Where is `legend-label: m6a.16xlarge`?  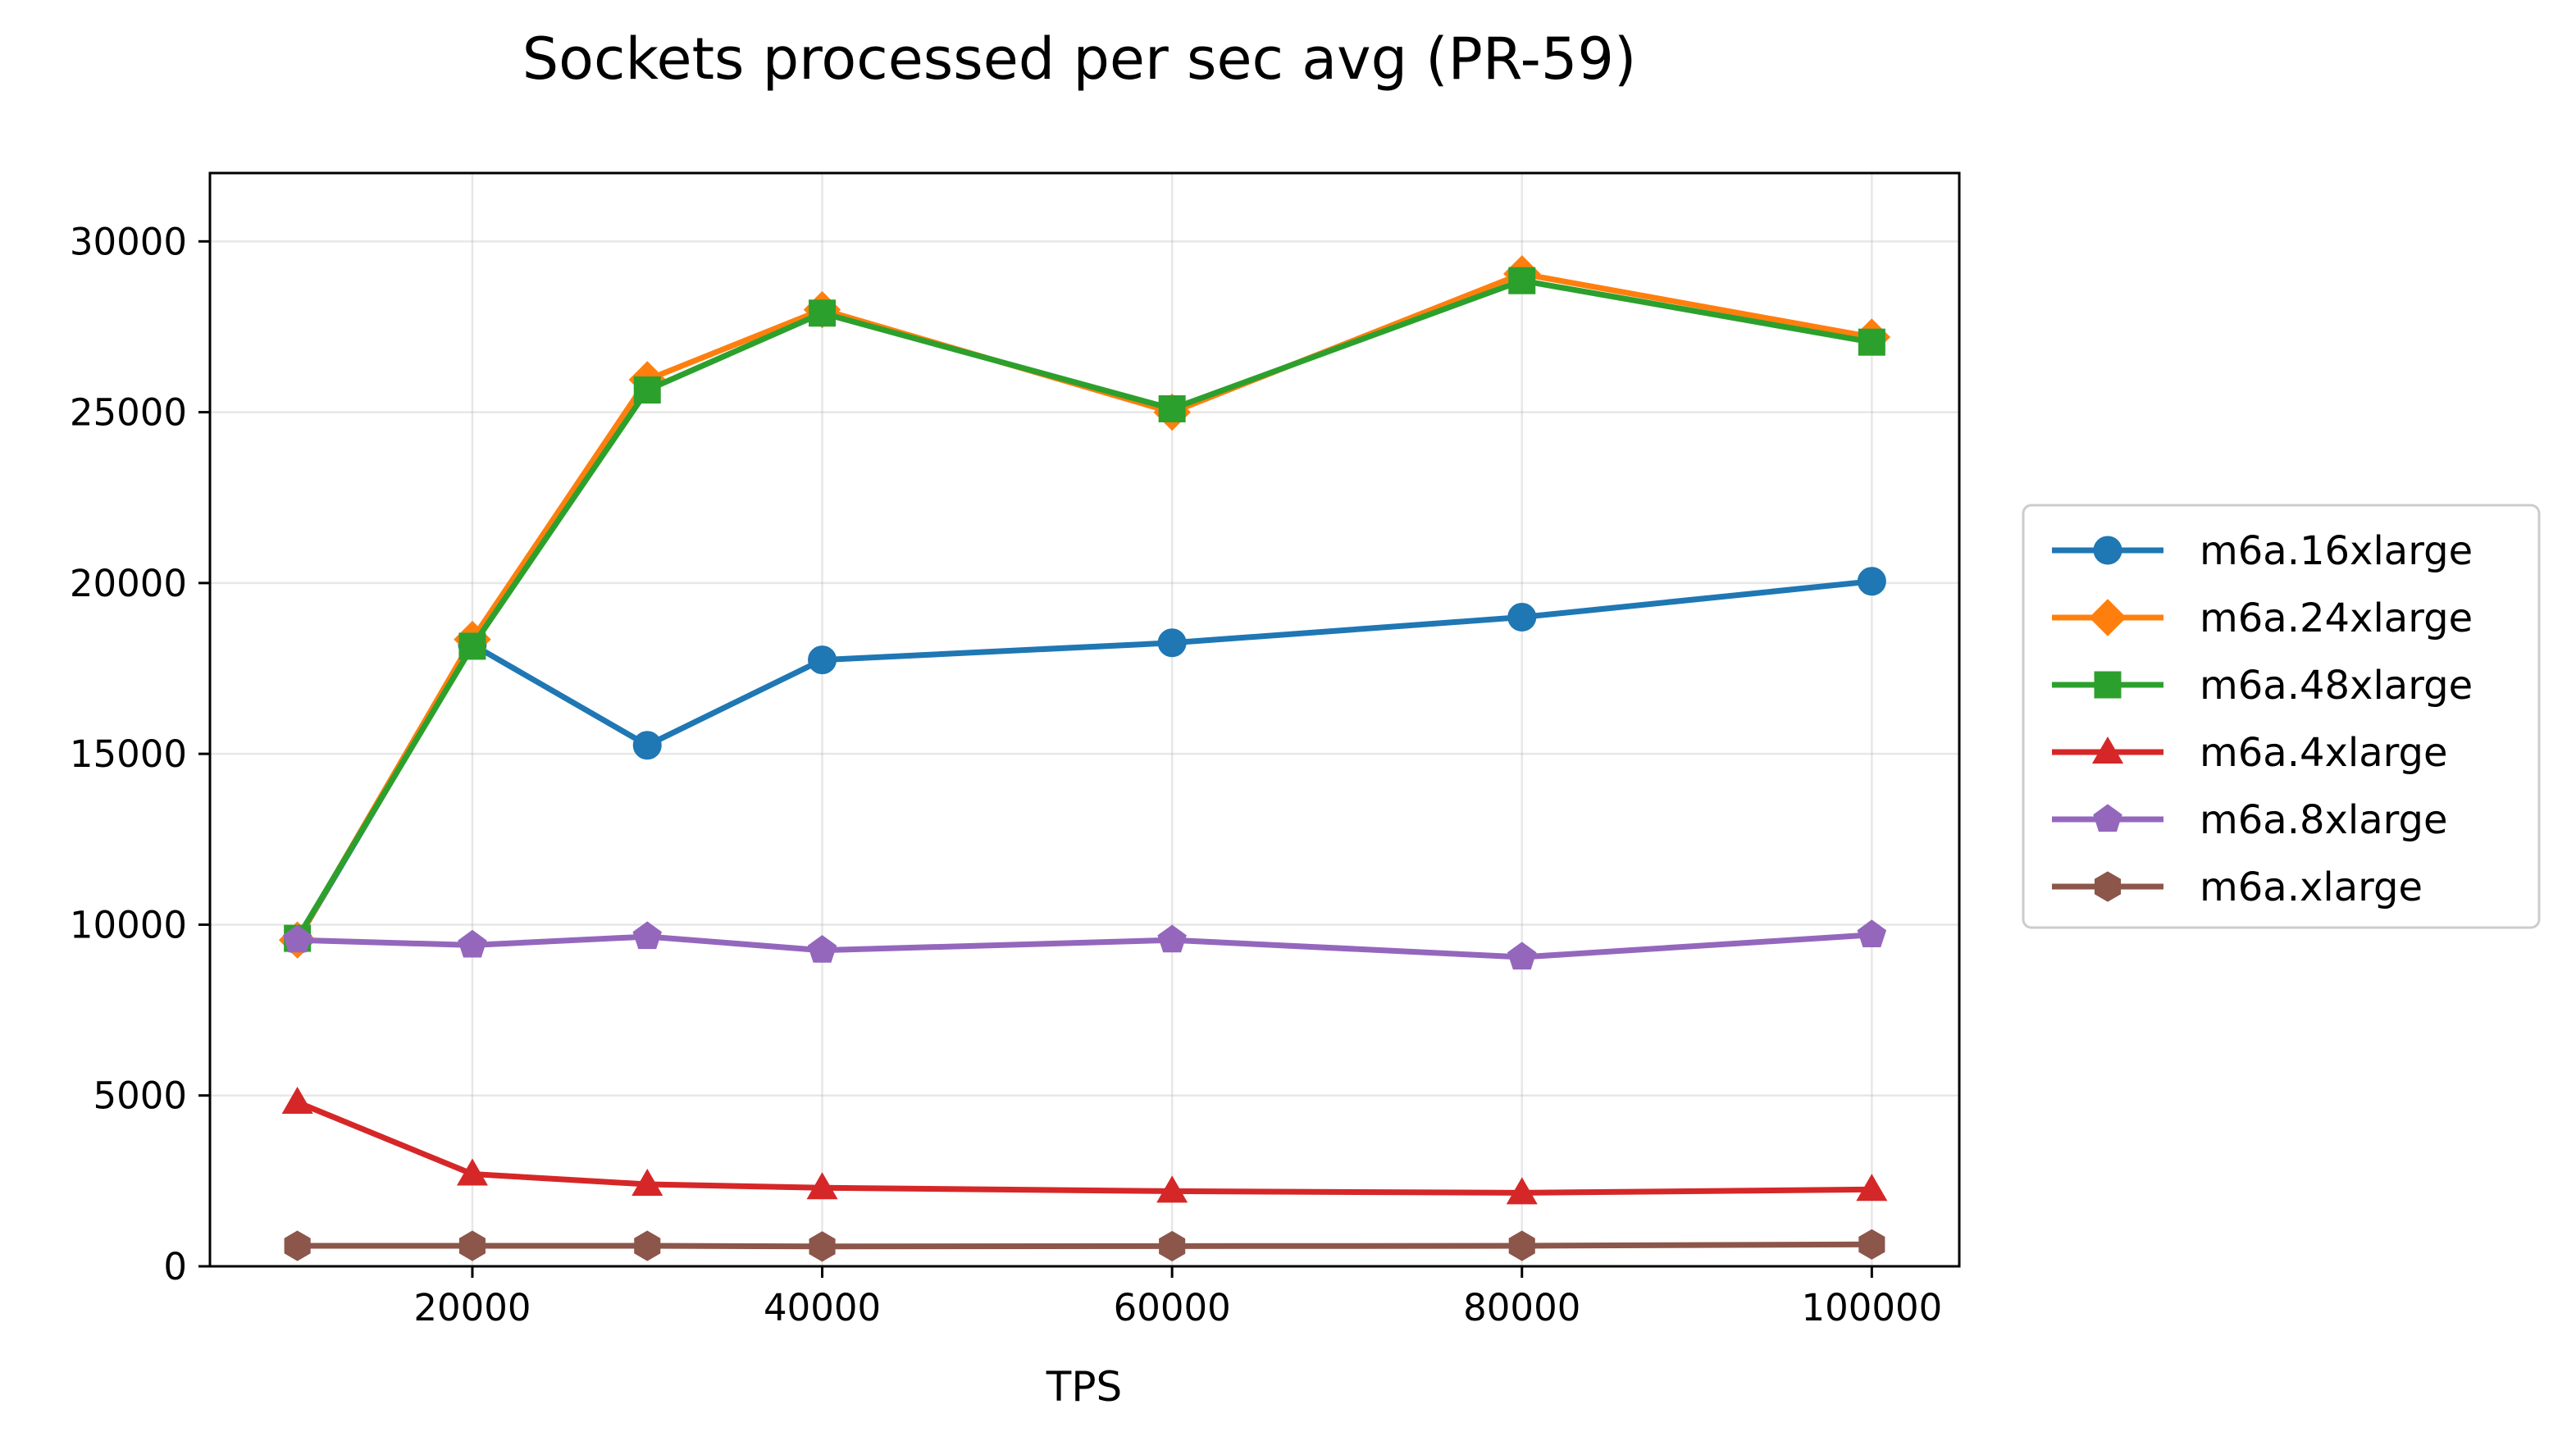 legend-label: m6a.16xlarge is located at coordinates (2336, 551).